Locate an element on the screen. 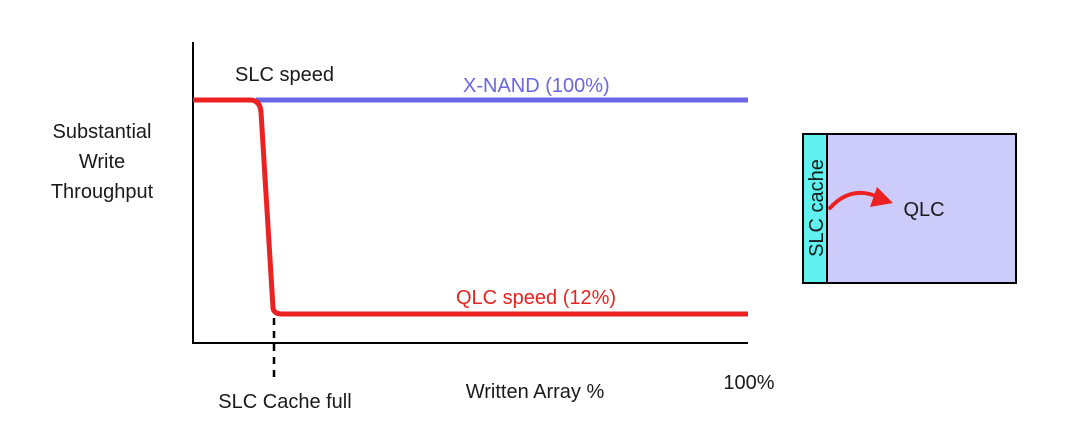 The image size is (1075, 427). slc-cache-label: SLC cache is located at coordinates (817, 208).